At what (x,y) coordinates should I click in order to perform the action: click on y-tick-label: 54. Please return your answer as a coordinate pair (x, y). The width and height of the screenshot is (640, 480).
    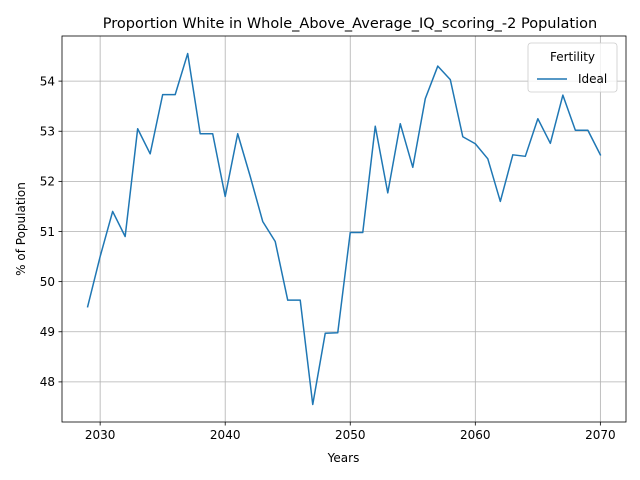
    Looking at the image, I should click on (47, 81).